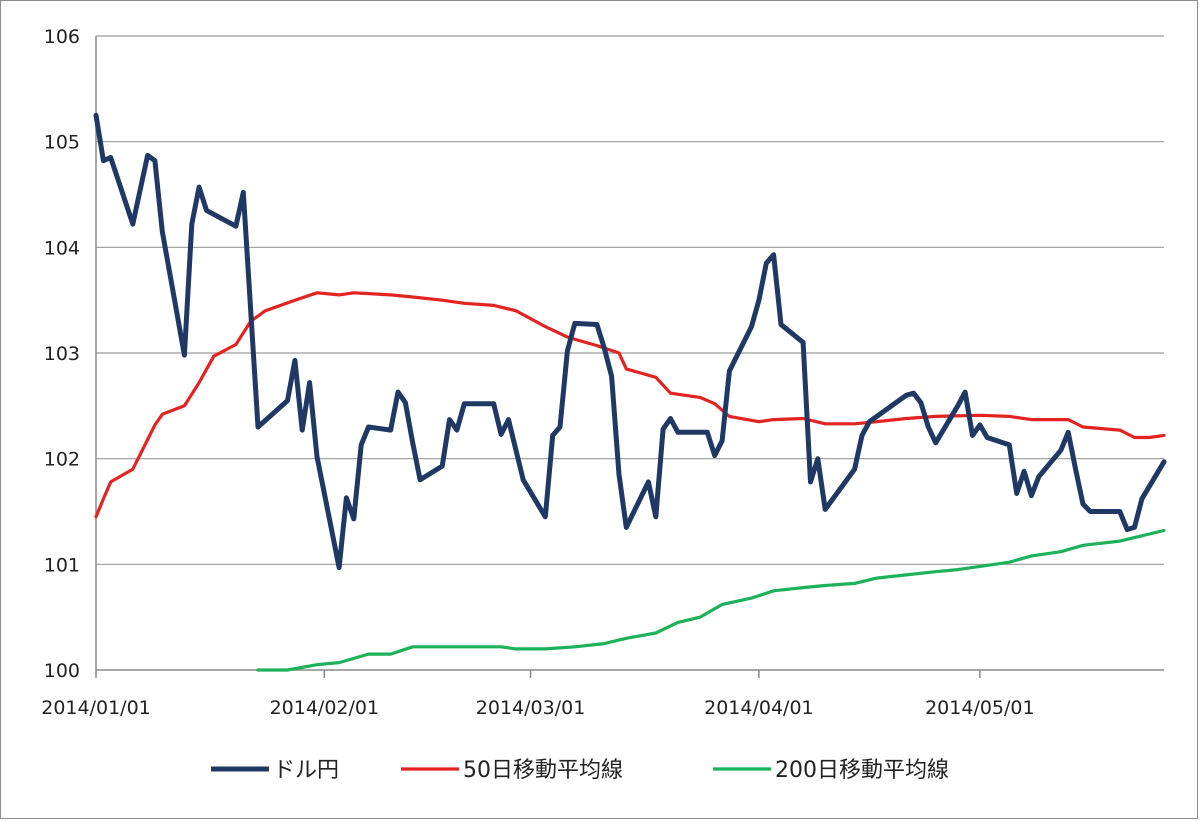  Describe the element at coordinates (62, 460) in the screenshot. I see `y-tick-label: 102` at that location.